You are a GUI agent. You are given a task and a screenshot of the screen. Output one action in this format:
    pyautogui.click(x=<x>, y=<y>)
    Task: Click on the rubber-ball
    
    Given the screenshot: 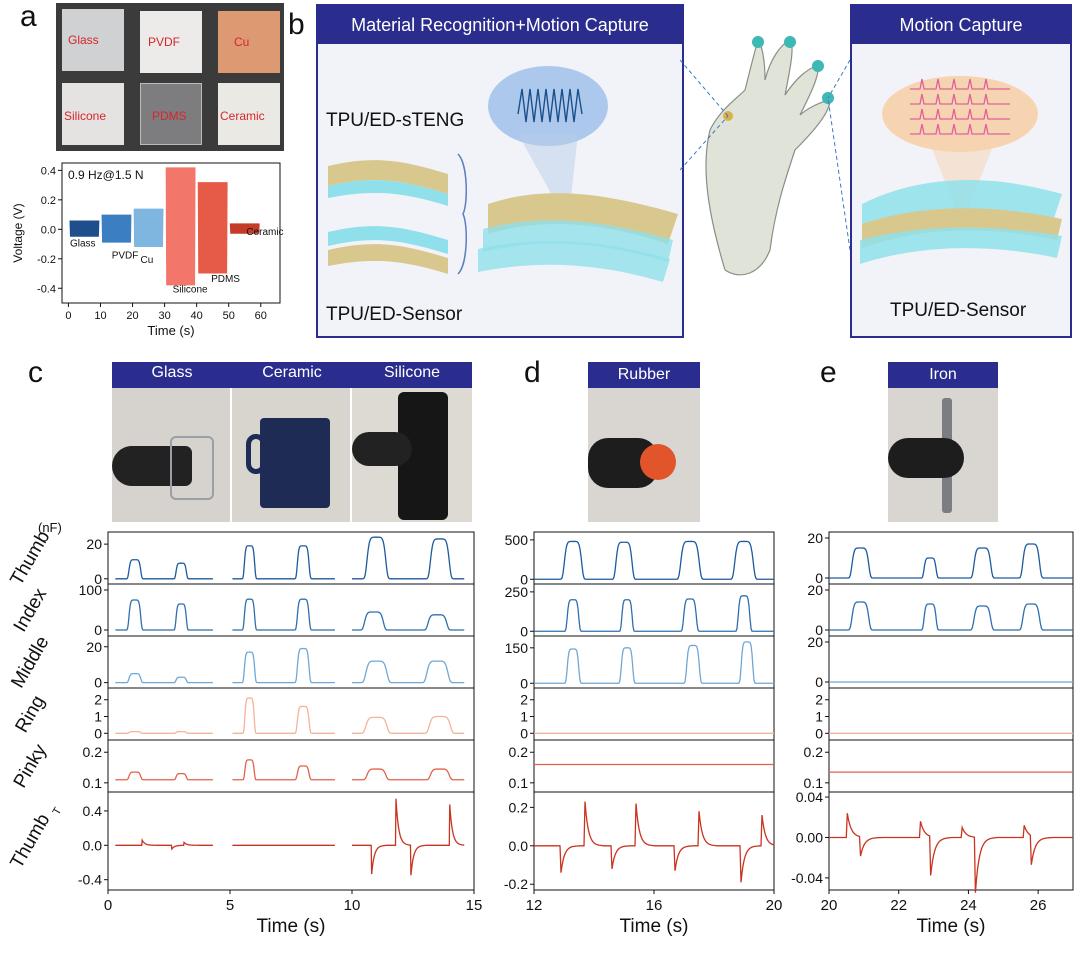 What is the action you would take?
    pyautogui.click(x=658, y=462)
    